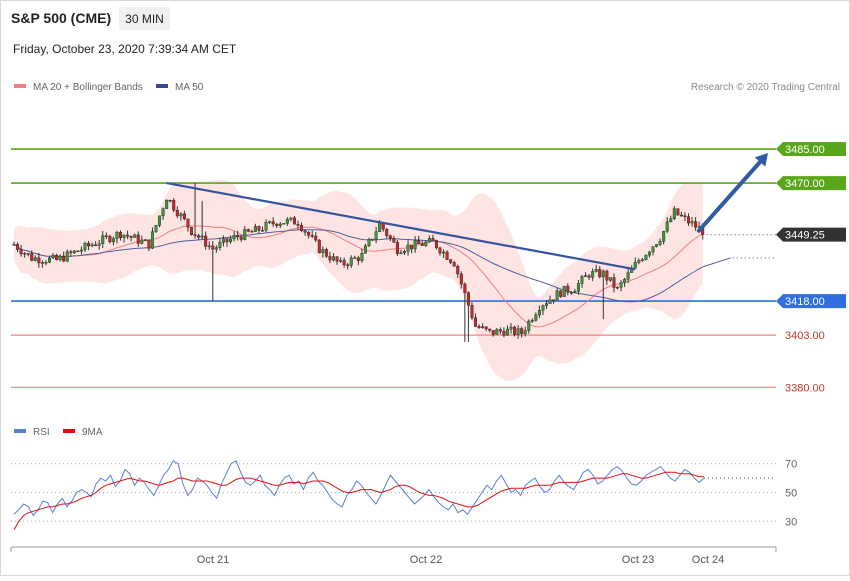 The width and height of the screenshot is (850, 581). Describe the element at coordinates (805, 388) in the screenshot. I see `level-label: 3380.00` at that location.